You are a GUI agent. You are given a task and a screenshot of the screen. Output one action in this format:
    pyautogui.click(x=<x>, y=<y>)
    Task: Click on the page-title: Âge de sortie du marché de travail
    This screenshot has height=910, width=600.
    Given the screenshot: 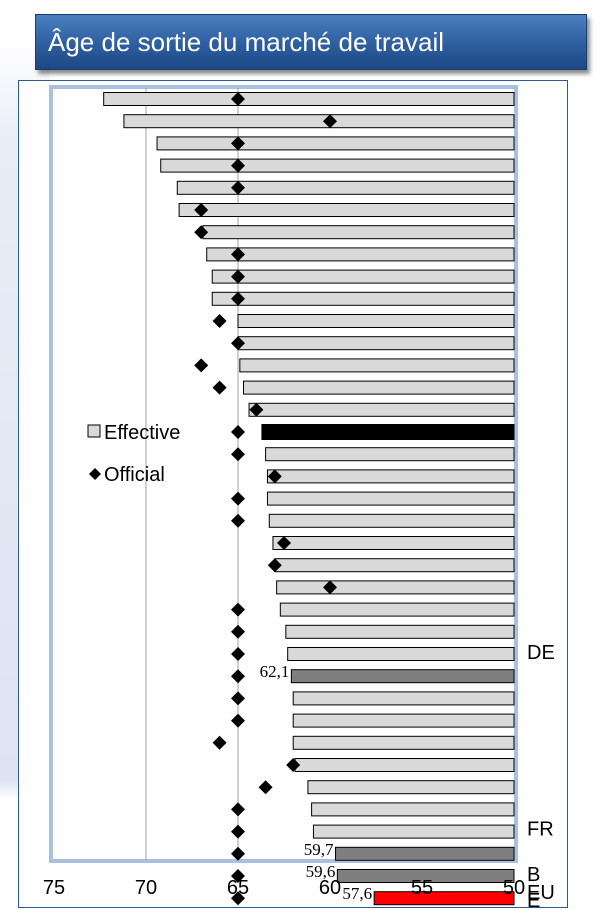 What is the action you would take?
    pyautogui.click(x=246, y=42)
    